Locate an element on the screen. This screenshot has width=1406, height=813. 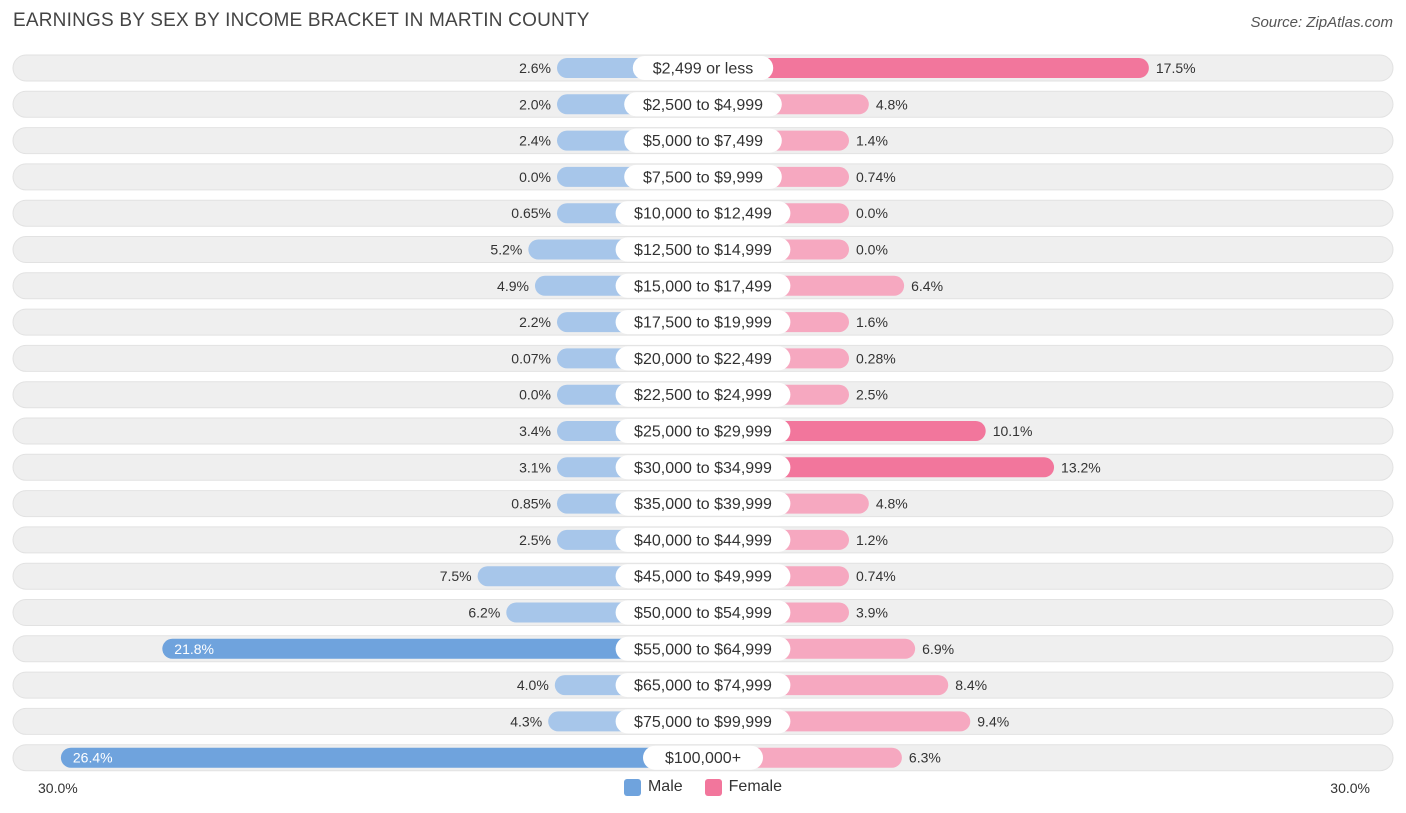
male-value-label: 2.0% is located at coordinates (535, 104).